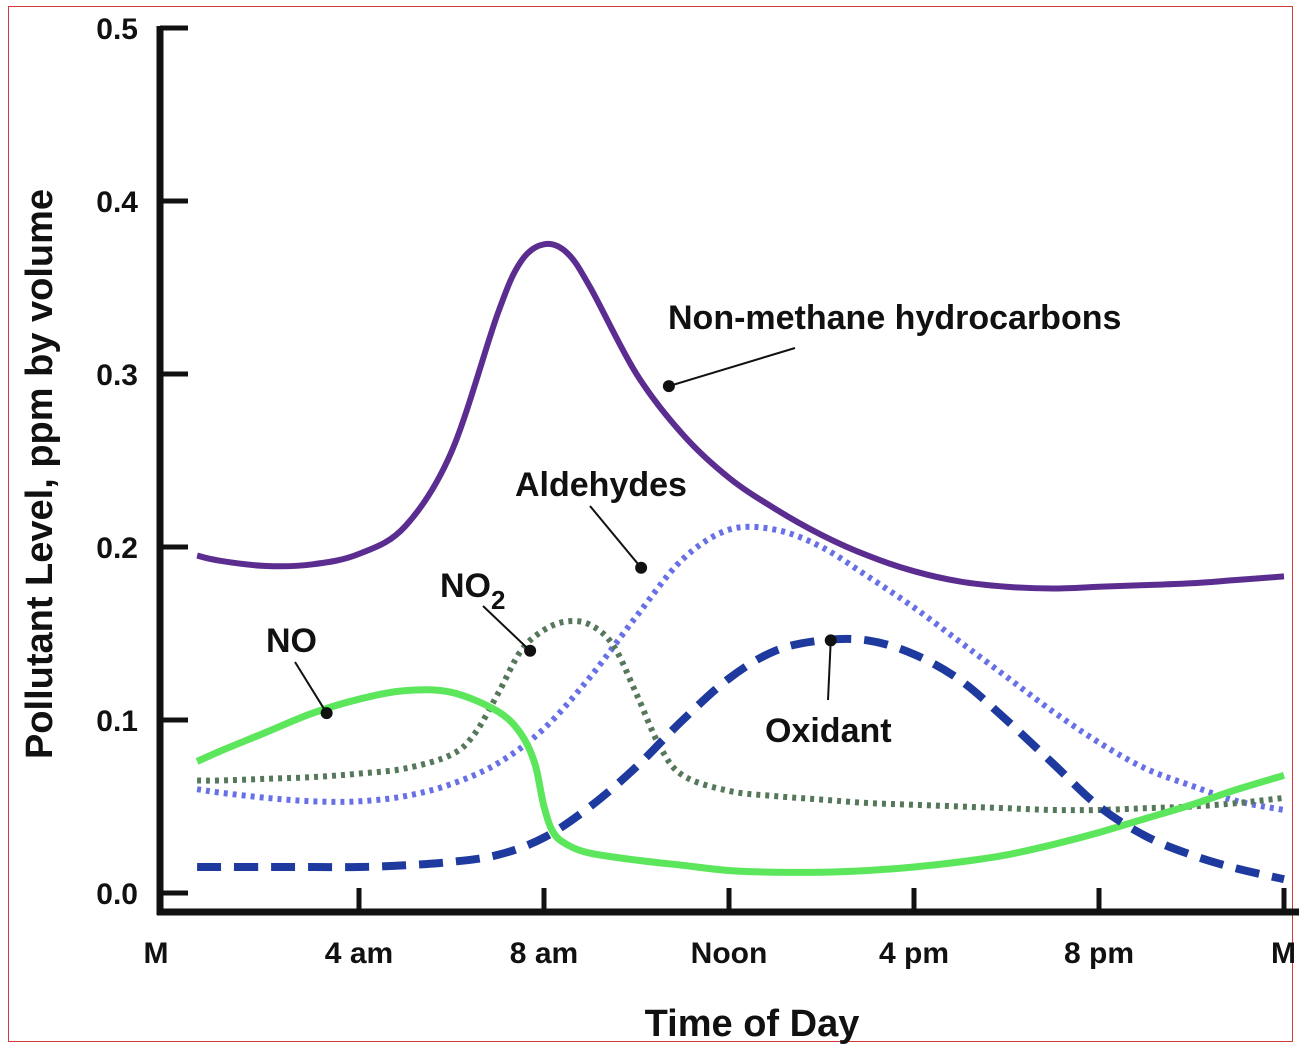 The width and height of the screenshot is (1299, 1048). What do you see at coordinates (720, 929) in the screenshot?
I see `x-ticks: M 4 am 8 am Noon 4 pm 8 pm M` at bounding box center [720, 929].